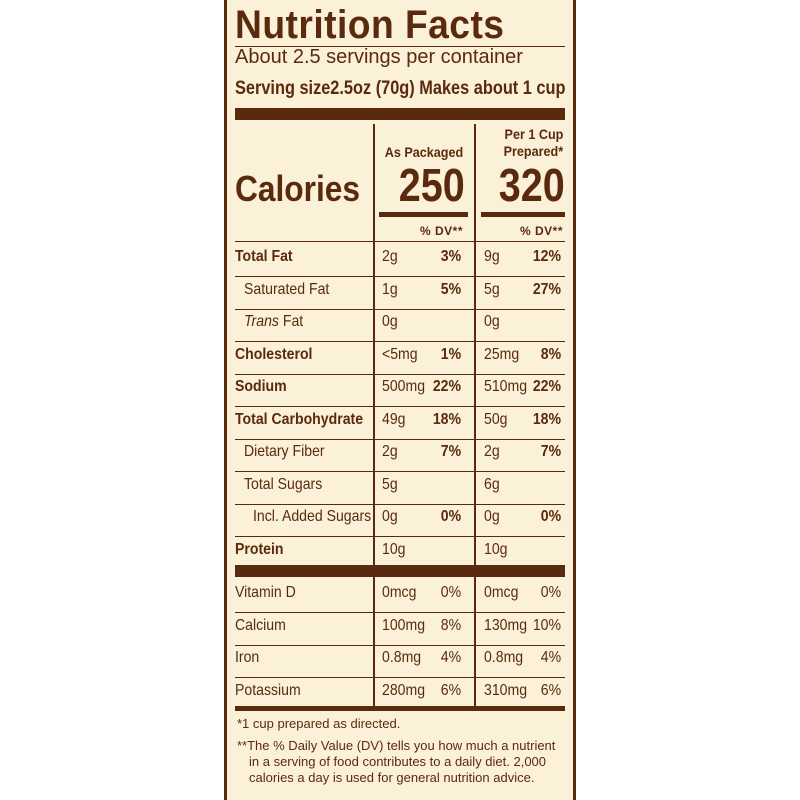 The image size is (800, 800). What do you see at coordinates (274, 354) in the screenshot?
I see `nutrient-name: Cholesterol` at bounding box center [274, 354].